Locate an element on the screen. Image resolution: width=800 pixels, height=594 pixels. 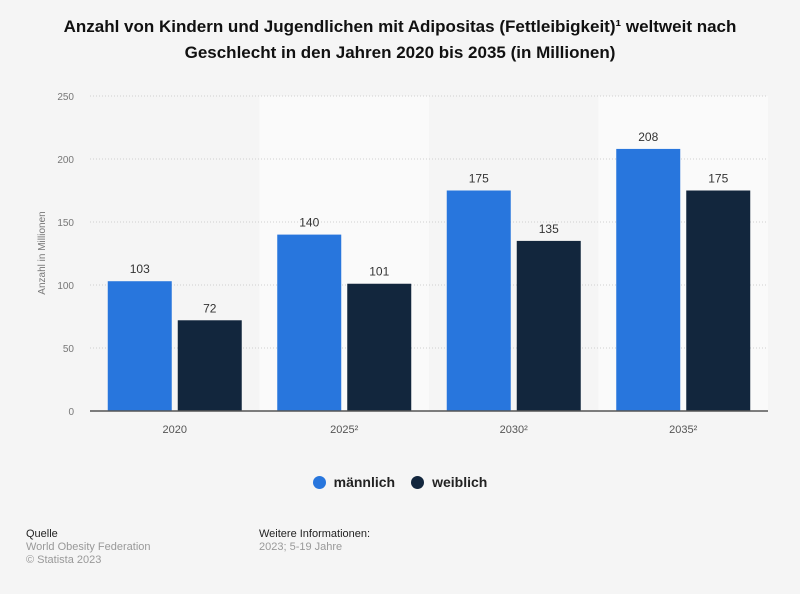
x-tick-label: 2035² is located at coordinates (683, 430).